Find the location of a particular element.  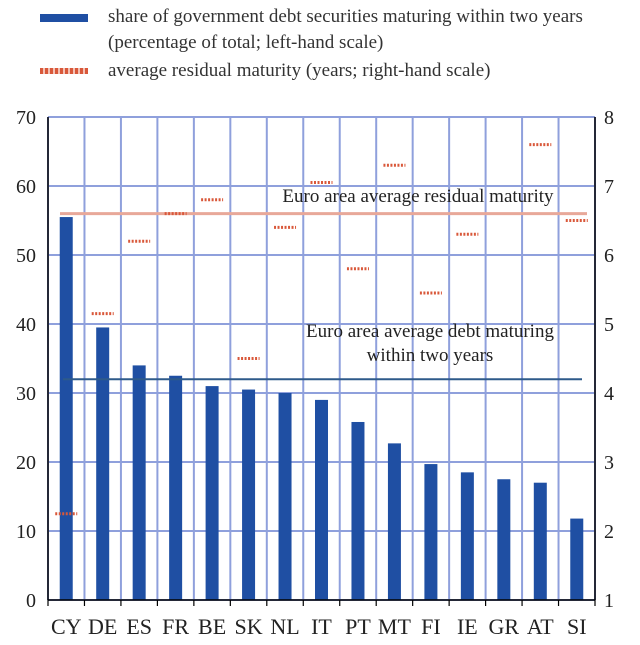

bar-sk is located at coordinates (249, 494).